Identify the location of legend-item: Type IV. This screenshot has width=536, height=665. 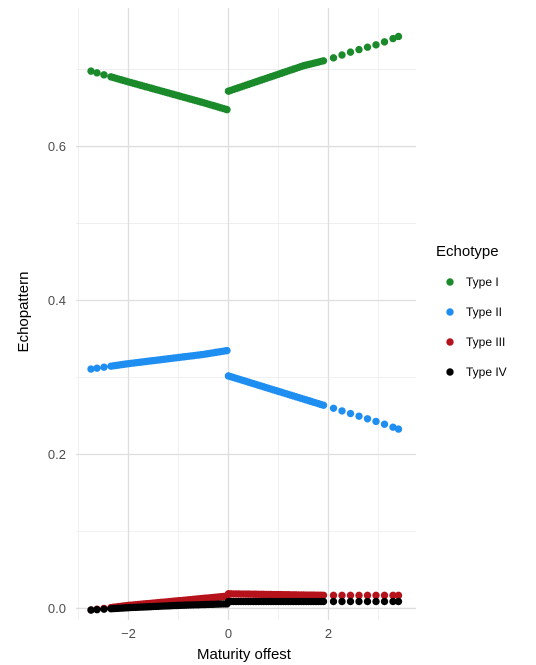
(476, 372).